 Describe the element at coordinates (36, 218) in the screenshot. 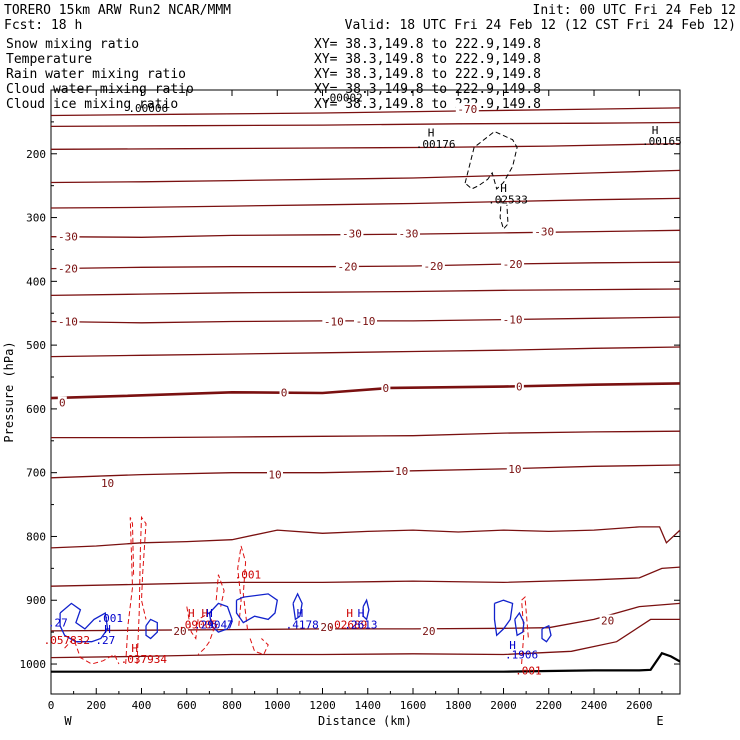

I see `y-tick-label: 300` at that location.